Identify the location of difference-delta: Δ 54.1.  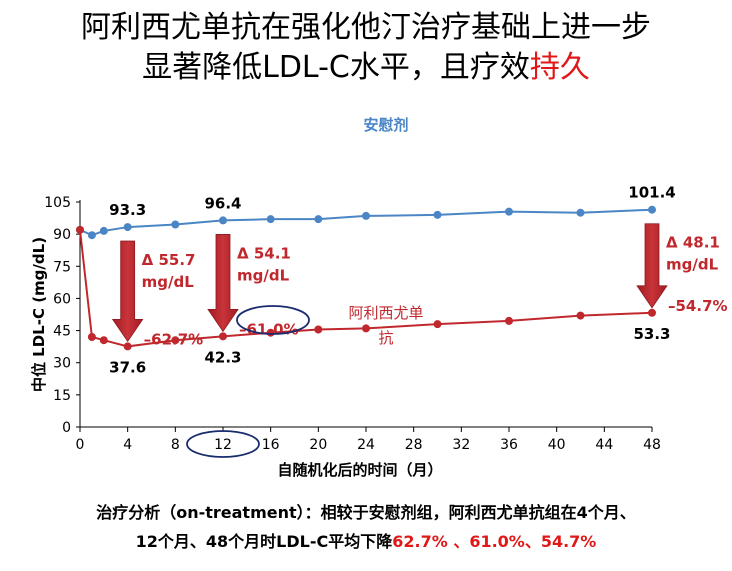
(264, 253).